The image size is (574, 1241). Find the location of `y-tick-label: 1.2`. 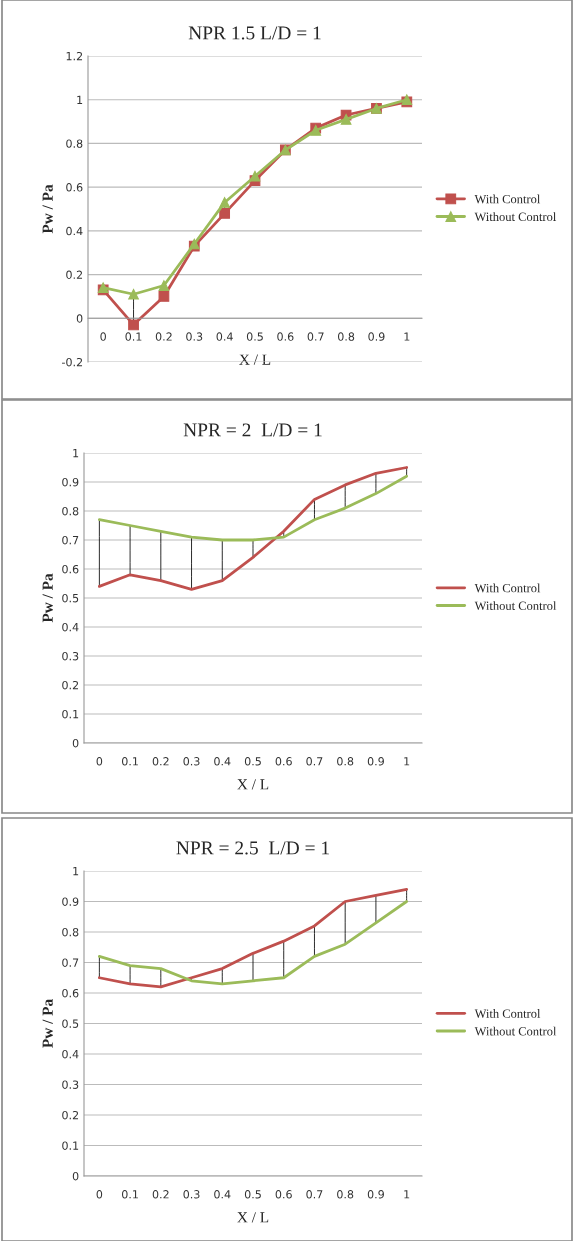

y-tick-label: 1.2 is located at coordinates (74, 56).